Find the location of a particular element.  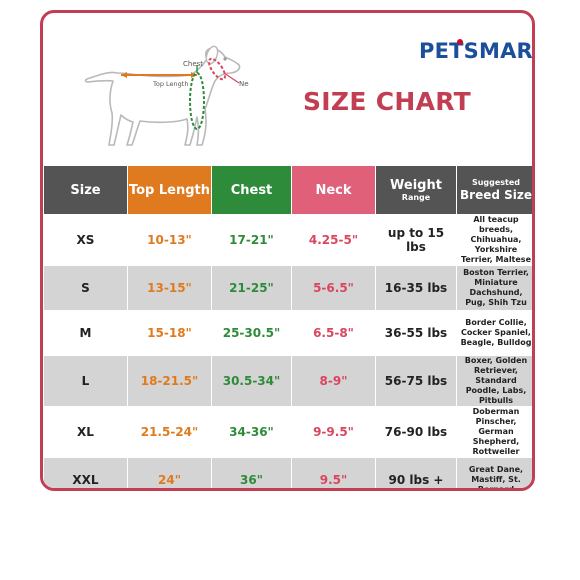

cell-weight: 36-55 lbs is located at coordinates (416, 333).